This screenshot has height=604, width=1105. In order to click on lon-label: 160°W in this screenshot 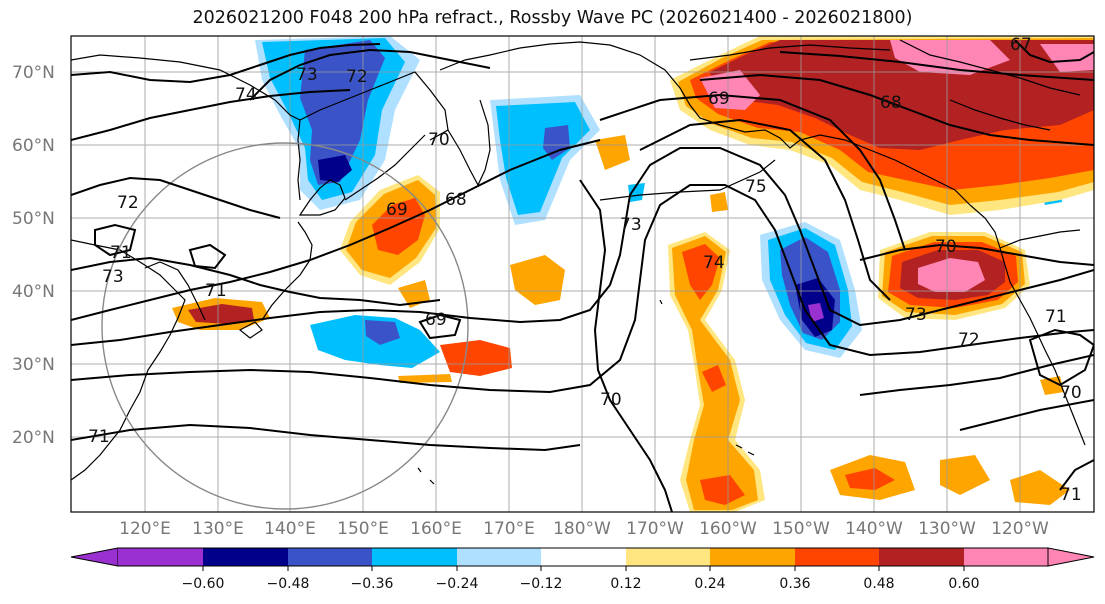, I will do `click(728, 529)`.